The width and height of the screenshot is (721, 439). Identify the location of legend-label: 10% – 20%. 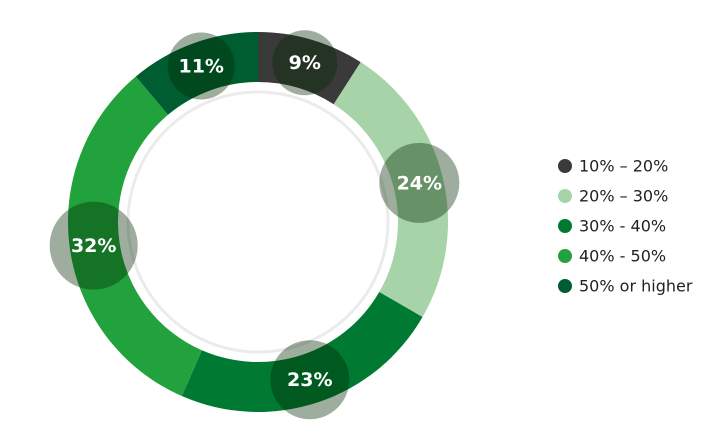
(623, 166).